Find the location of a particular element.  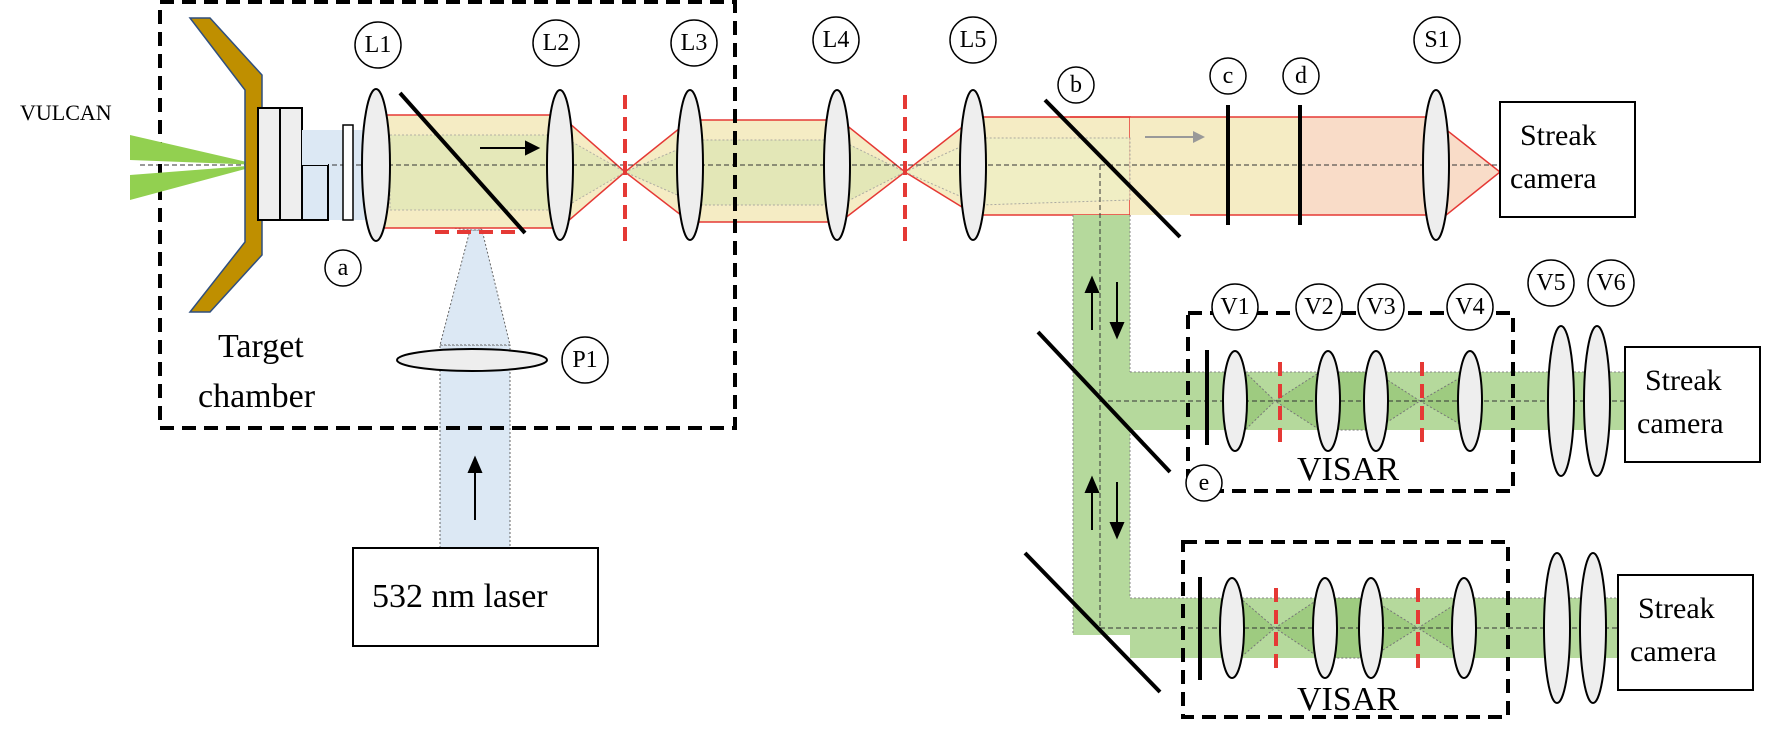

visar-top-label: VISAR is located at coordinates (1348, 469).